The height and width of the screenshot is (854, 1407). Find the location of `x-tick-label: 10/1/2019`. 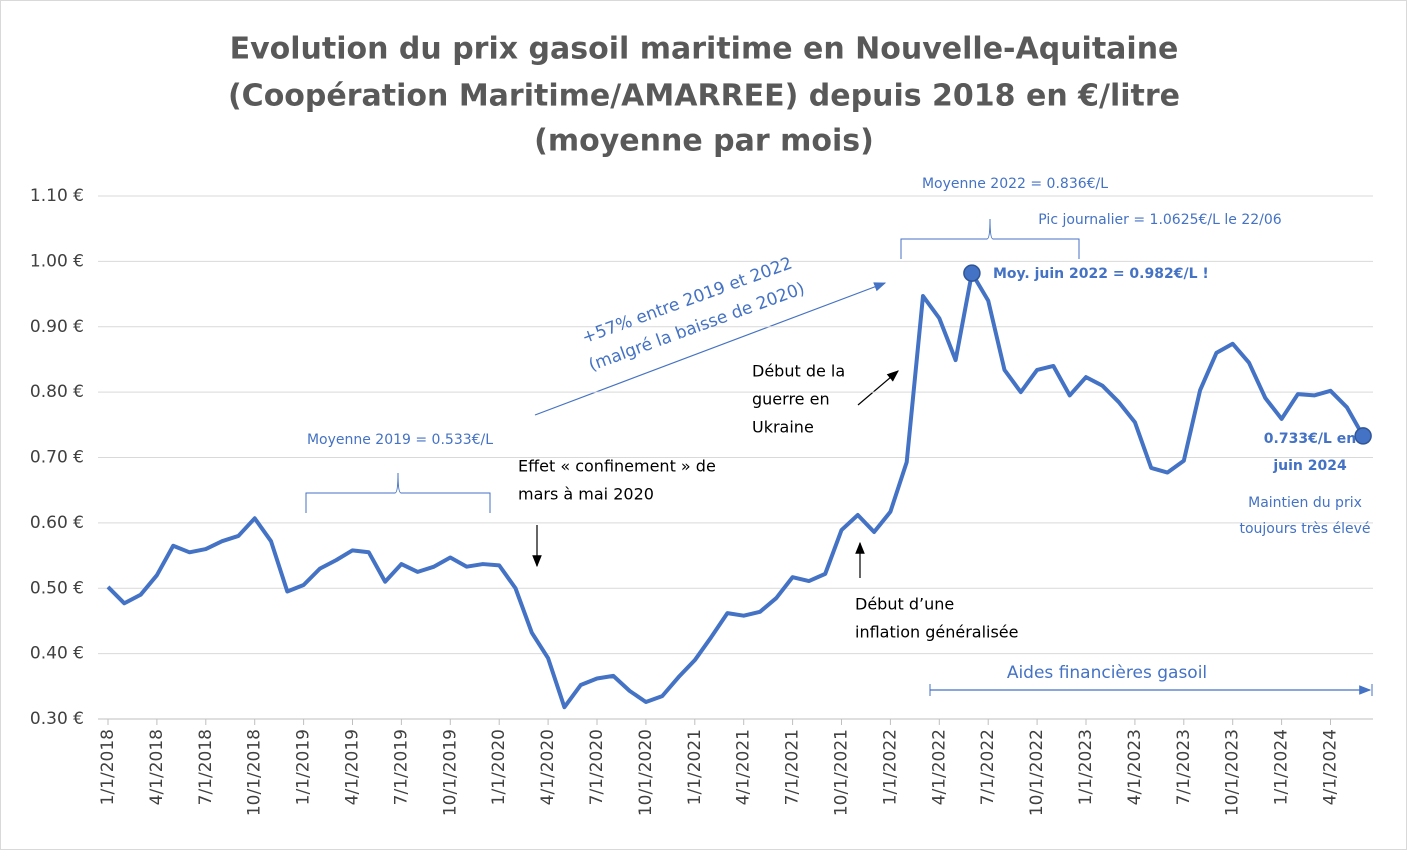

x-tick-label: 10/1/2019 is located at coordinates (450, 772).